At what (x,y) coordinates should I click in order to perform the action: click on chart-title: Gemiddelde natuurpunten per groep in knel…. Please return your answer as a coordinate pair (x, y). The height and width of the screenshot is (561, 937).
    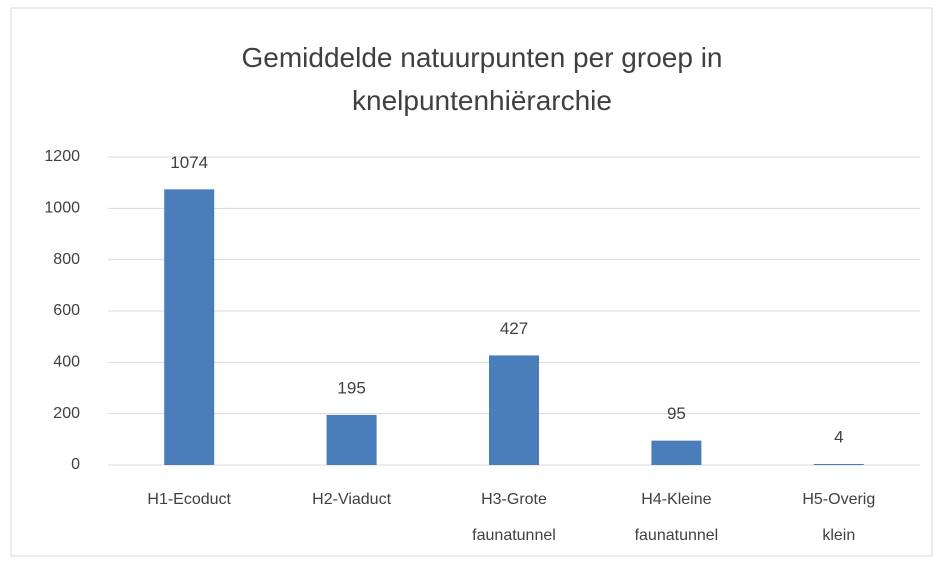
    Looking at the image, I should click on (481, 79).